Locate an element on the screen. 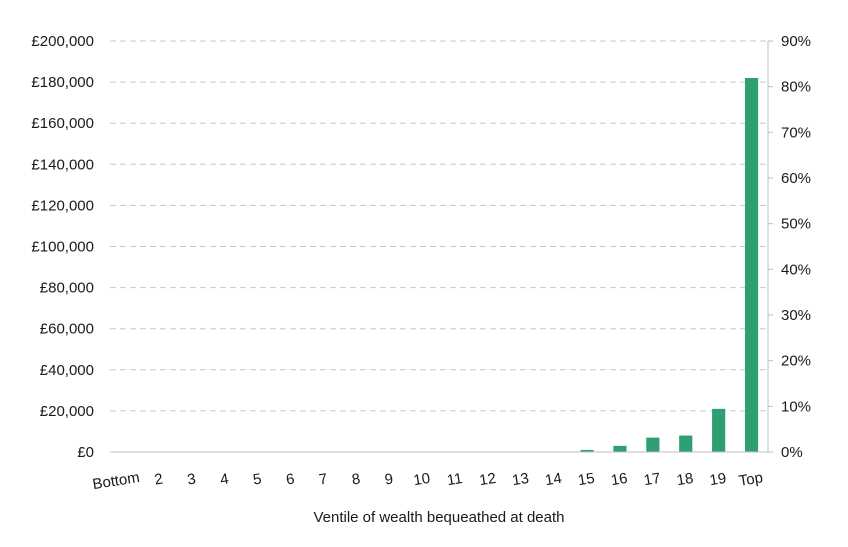 The width and height of the screenshot is (848, 547). bars is located at coordinates (669, 265).